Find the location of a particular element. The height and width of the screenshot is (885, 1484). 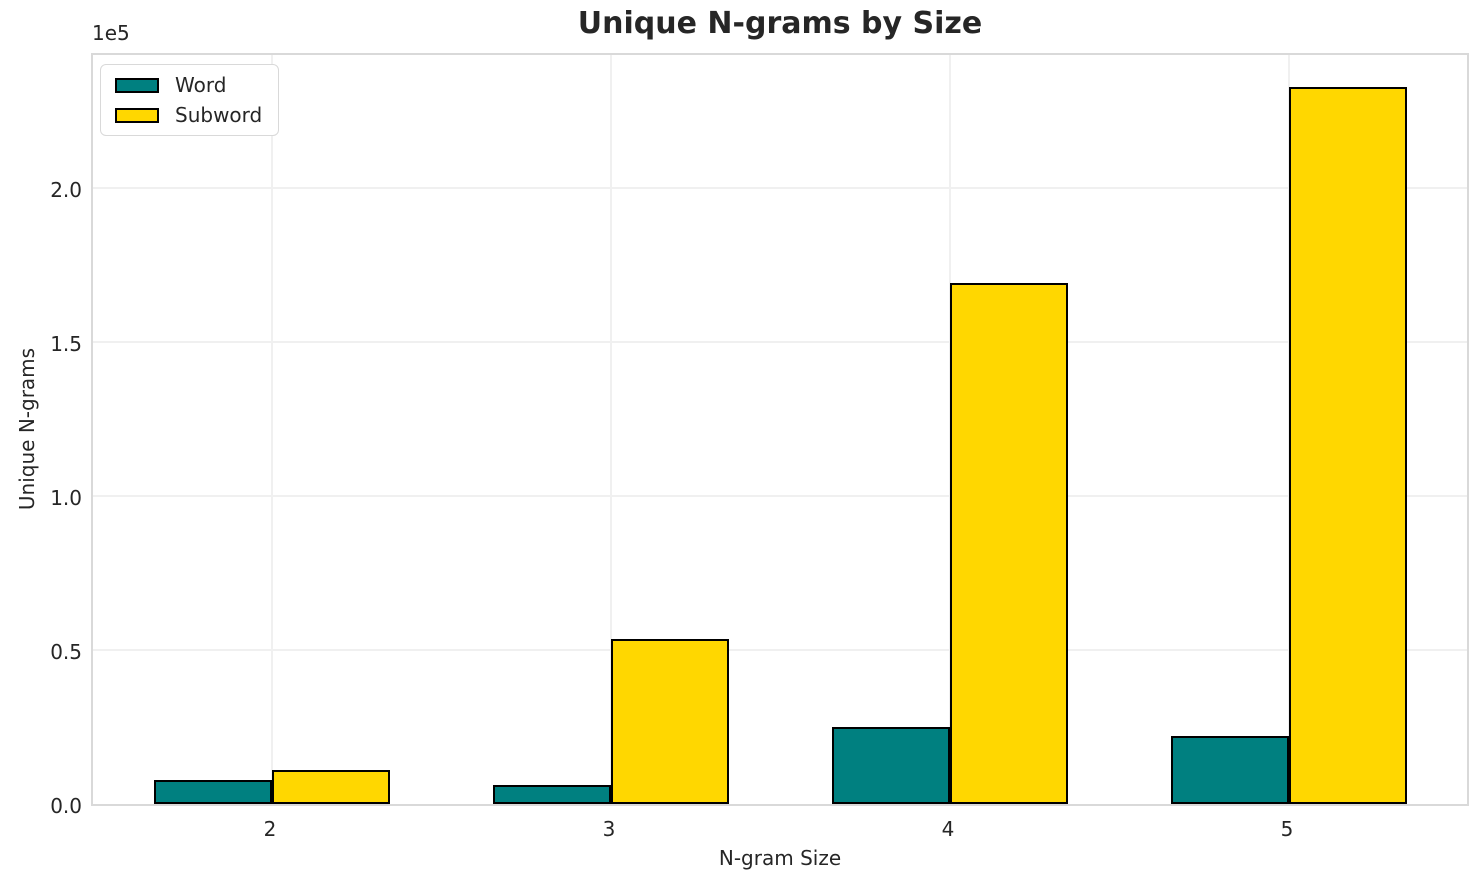

subword-bar-n5 is located at coordinates (1348, 445).